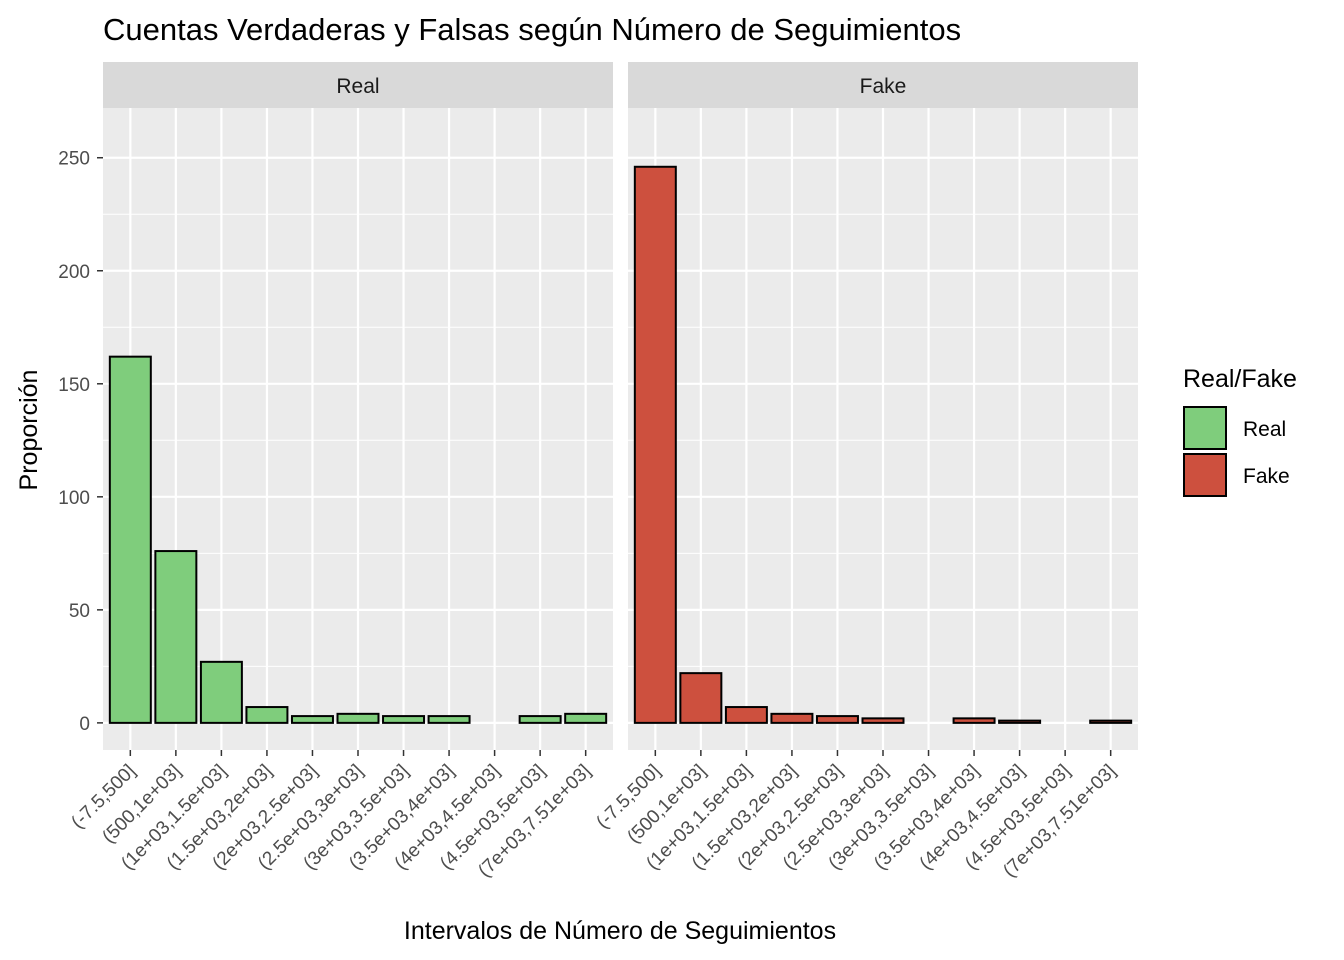 The image size is (1344, 960). What do you see at coordinates (1205, 428) in the screenshot?
I see `legend-key-real` at bounding box center [1205, 428].